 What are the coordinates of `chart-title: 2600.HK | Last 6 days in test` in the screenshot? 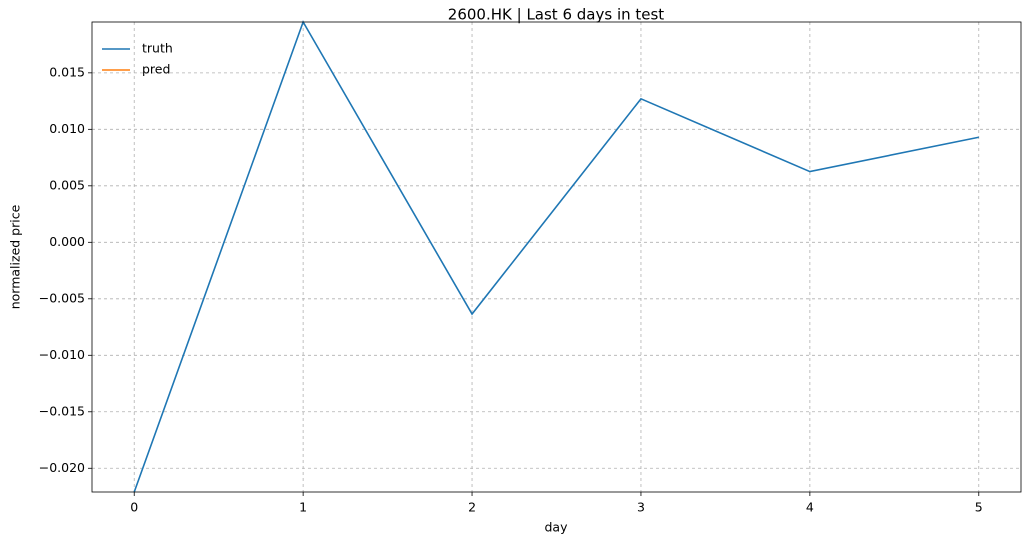 It's located at (556, 15).